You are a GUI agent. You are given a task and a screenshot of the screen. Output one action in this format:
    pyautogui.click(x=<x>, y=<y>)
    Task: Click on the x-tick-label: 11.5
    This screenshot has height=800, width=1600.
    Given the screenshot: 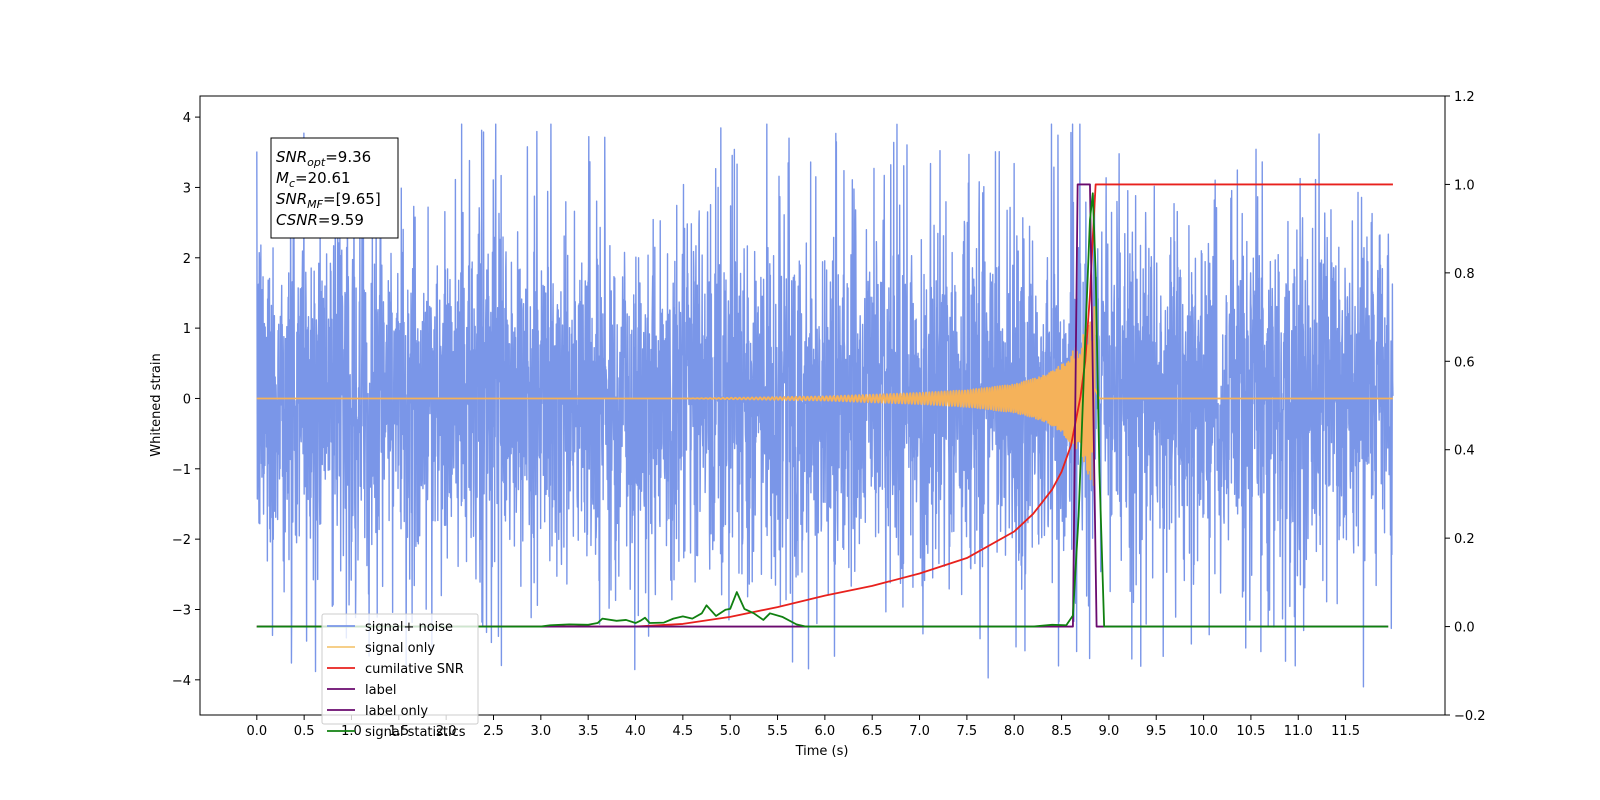 What is the action you would take?
    pyautogui.click(x=1345, y=731)
    